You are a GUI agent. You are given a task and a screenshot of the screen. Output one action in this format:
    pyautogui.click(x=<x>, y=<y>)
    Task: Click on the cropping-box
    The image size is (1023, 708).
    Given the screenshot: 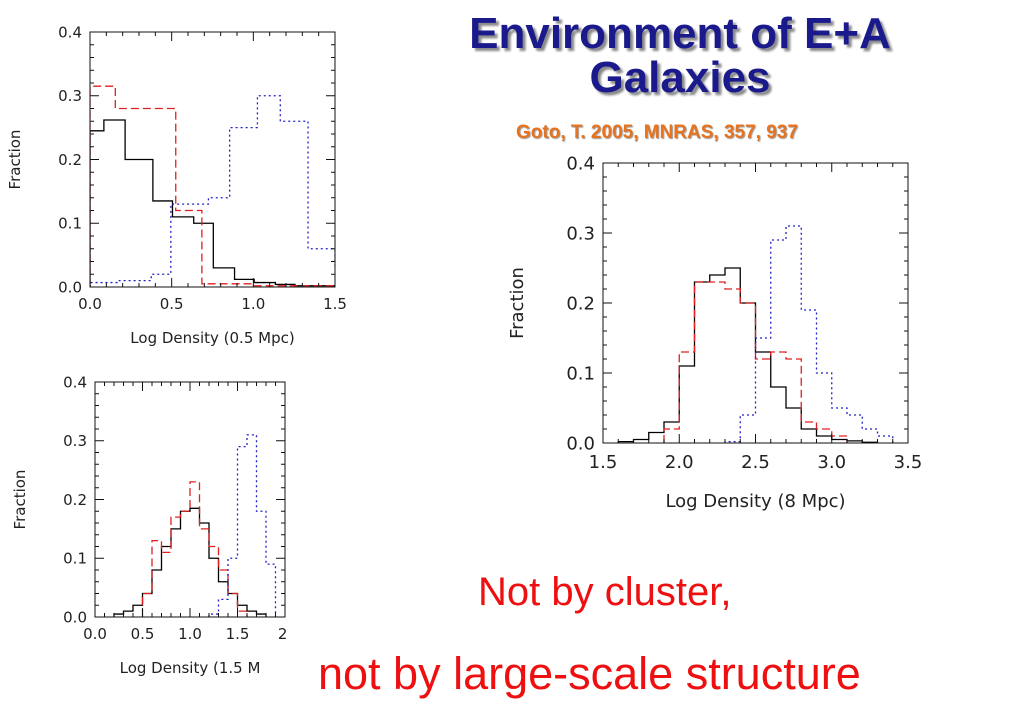 What is the action you would take?
    pyautogui.click(x=316, y=627)
    